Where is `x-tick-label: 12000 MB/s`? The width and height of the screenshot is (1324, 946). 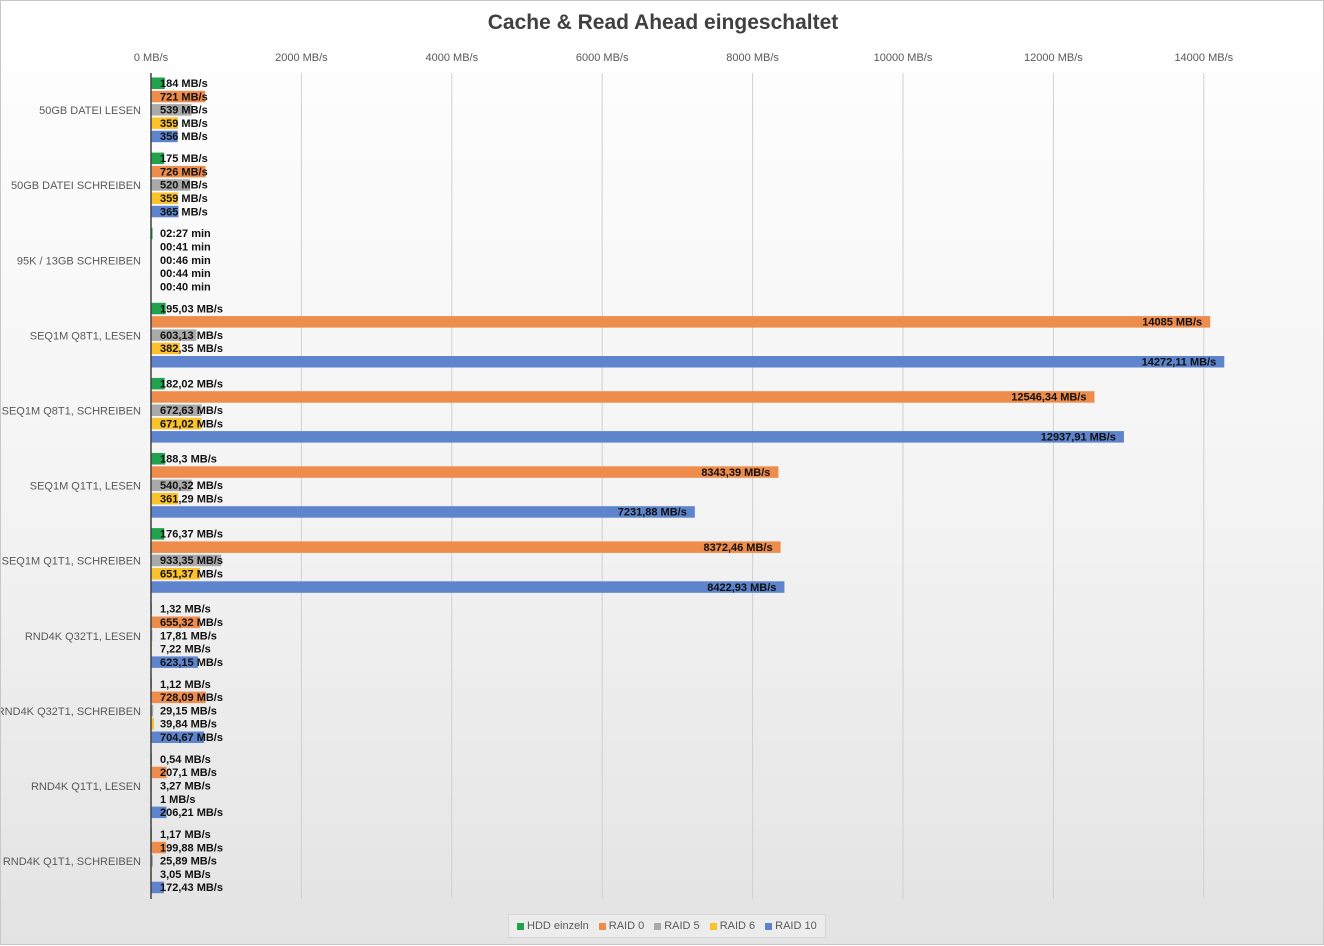
x-tick-label: 12000 MB/s is located at coordinates (1053, 58).